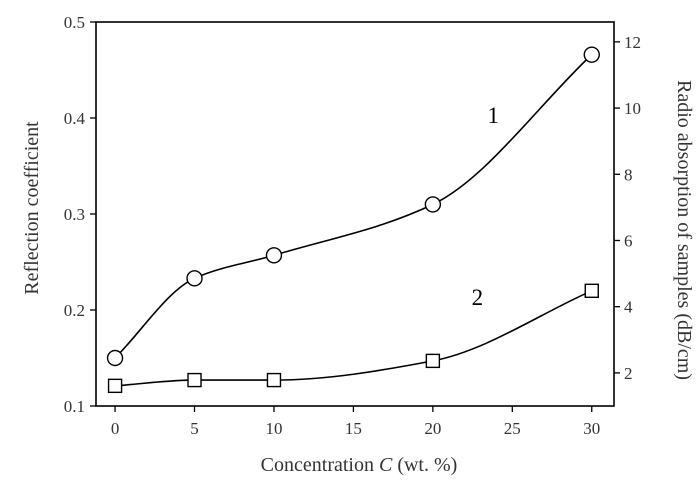 This screenshot has width=698, height=486. I want to click on y-axis-title: Reflection coefficient, so click(32, 208).